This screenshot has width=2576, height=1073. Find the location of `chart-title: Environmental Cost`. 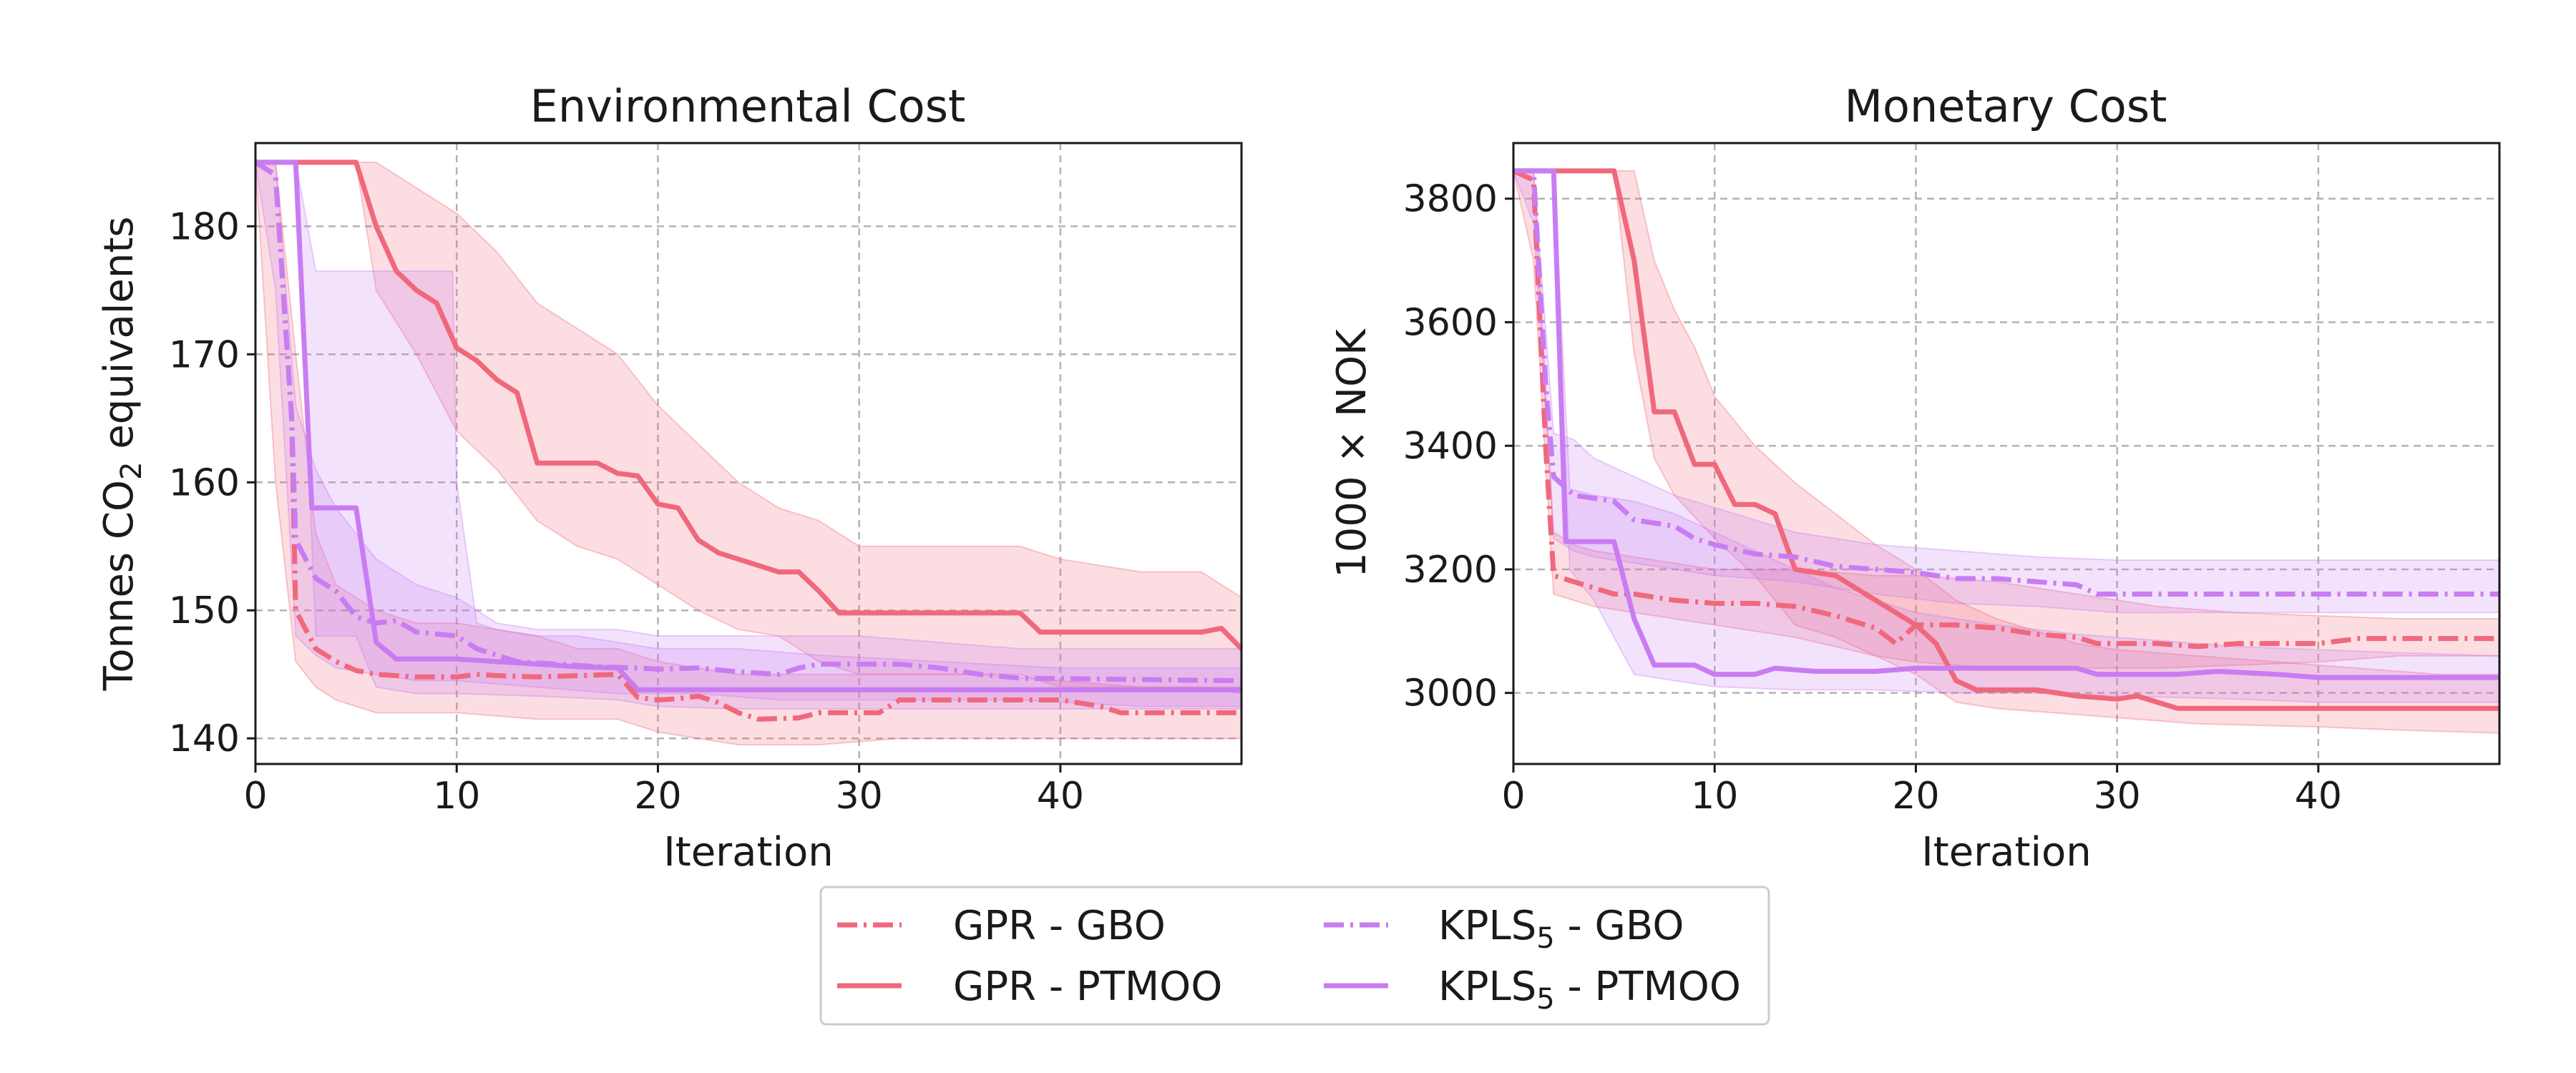

chart-title: Environmental Cost is located at coordinates (748, 106).